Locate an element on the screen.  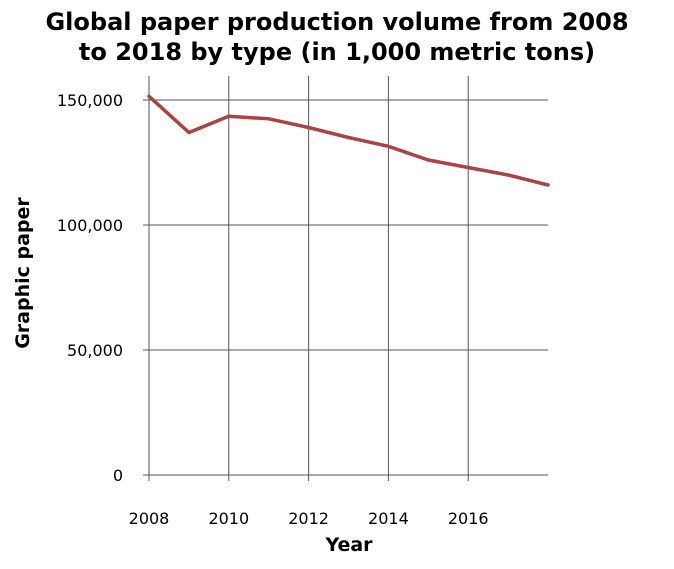
chart-title-line-1: Global paper production volume from 2008 is located at coordinates (336, 22).